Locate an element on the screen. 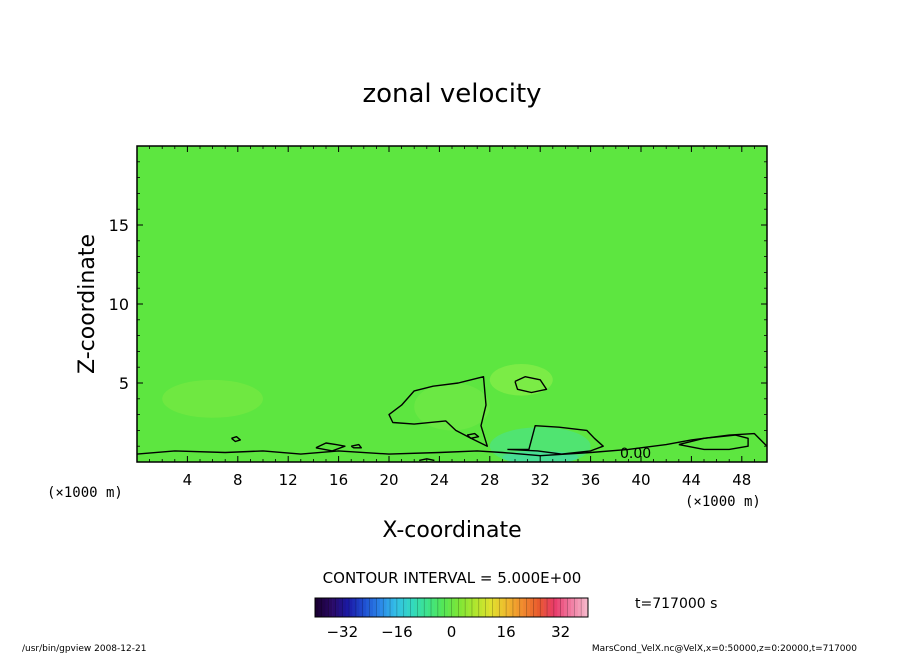 This screenshot has width=904, height=654. colorbar-tick-label: −16 is located at coordinates (397, 632).